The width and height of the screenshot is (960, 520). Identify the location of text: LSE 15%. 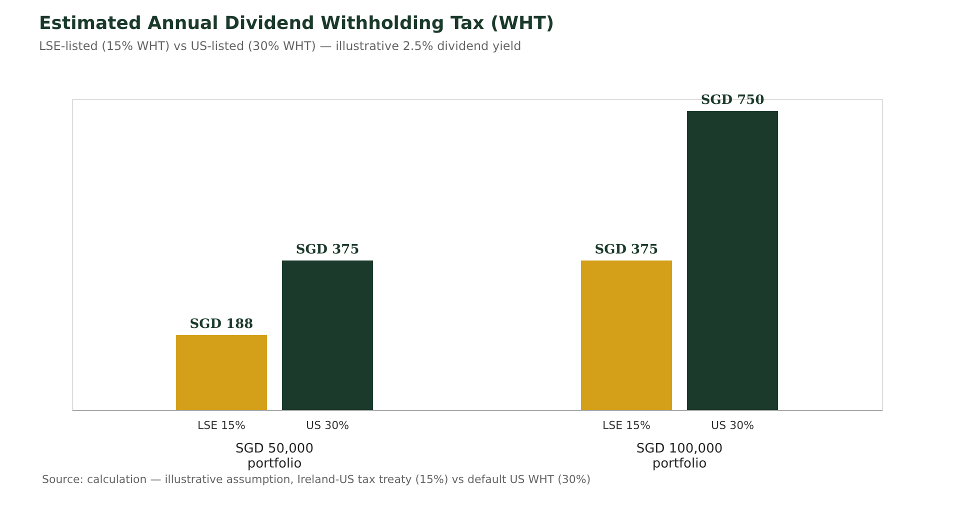
(626, 425).